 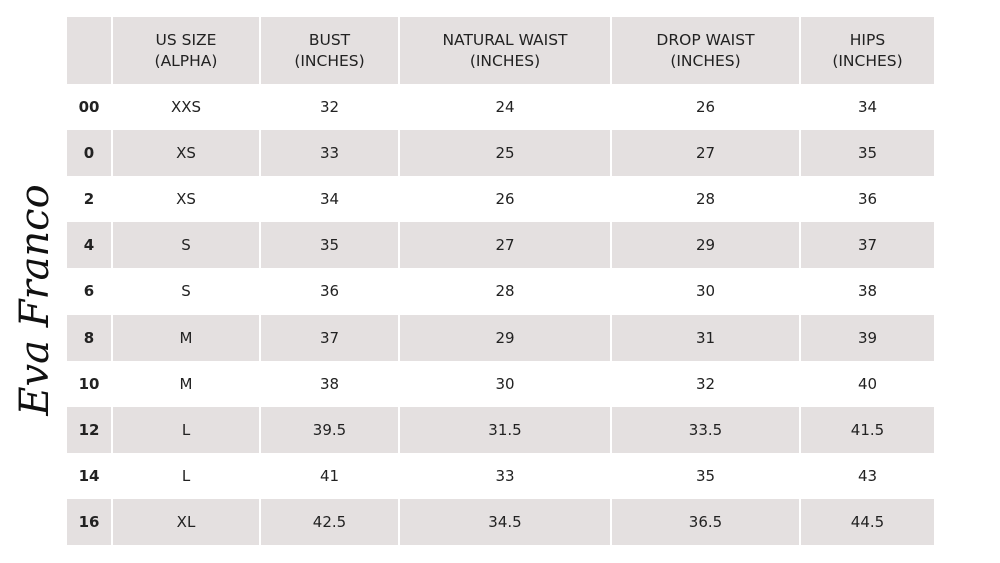 I want to click on header-text: NATURAL WAIST, so click(x=505, y=39).